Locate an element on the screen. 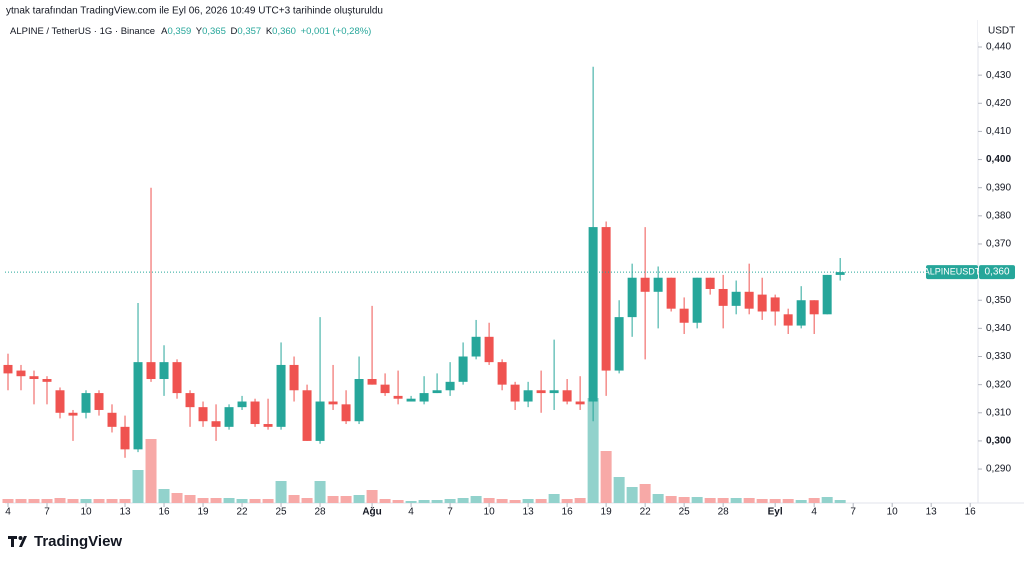 The width and height of the screenshot is (1024, 563). unit-box is located at coordinates (1001, 31).